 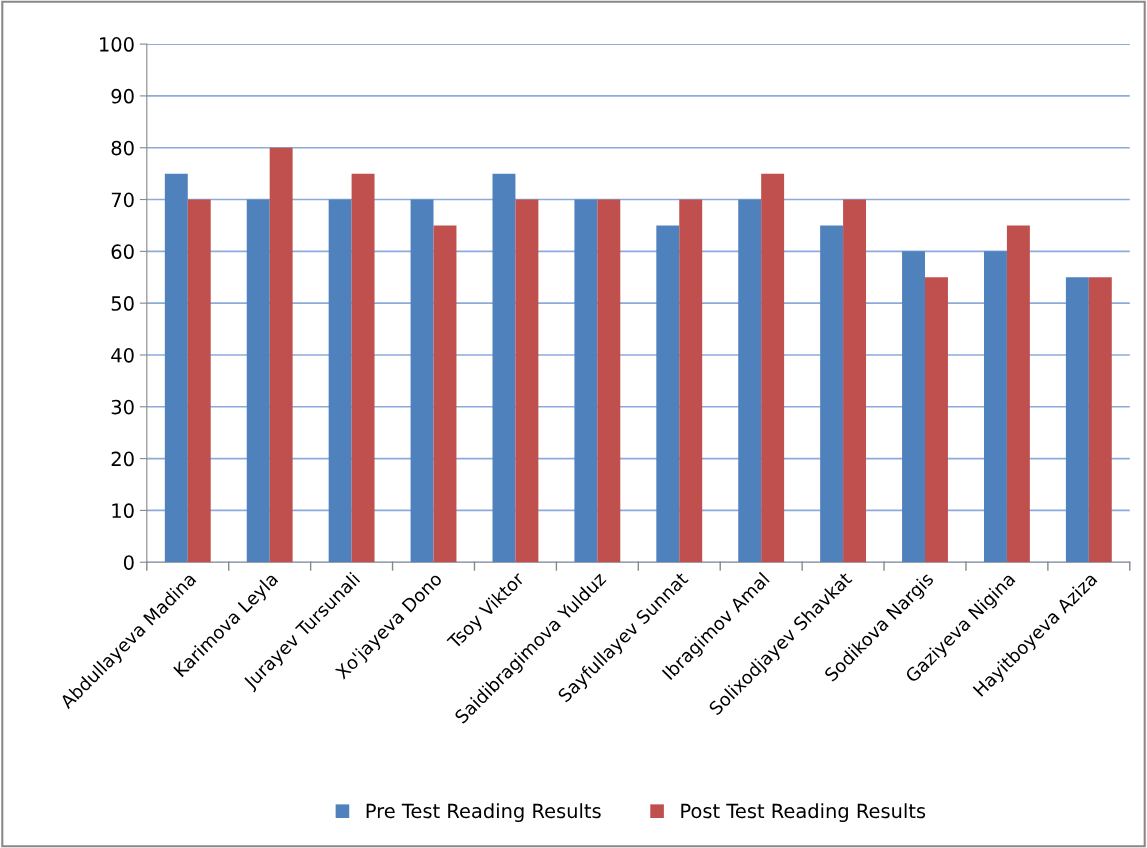 What do you see at coordinates (122, 355) in the screenshot?
I see `y-tick-label: 40` at bounding box center [122, 355].